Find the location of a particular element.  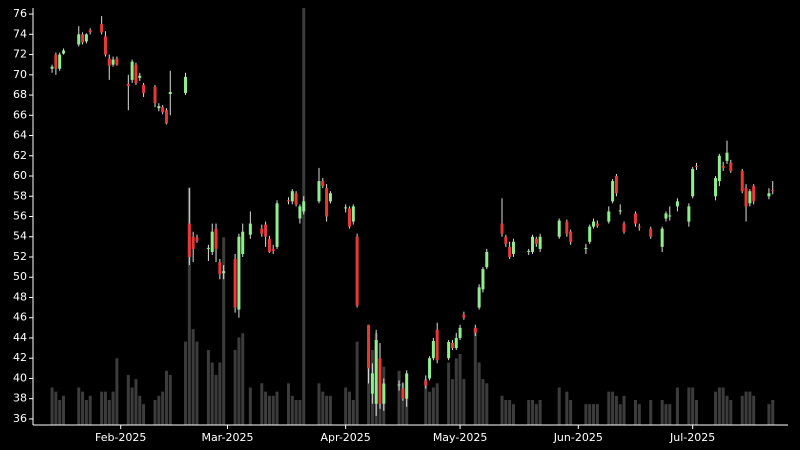

y-tick-label: 70 is located at coordinates (20, 74).